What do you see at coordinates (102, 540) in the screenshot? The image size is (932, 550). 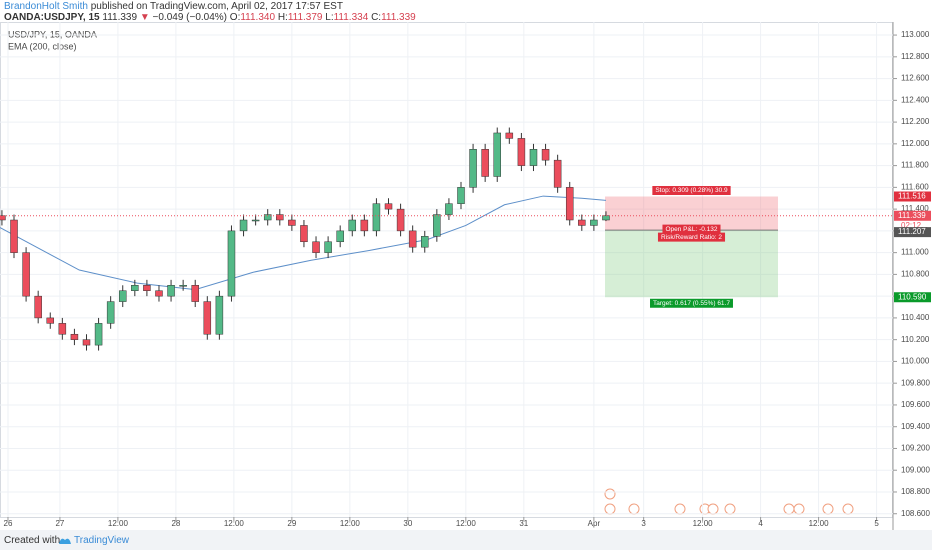 I see `brand: TradingView` at bounding box center [102, 540].